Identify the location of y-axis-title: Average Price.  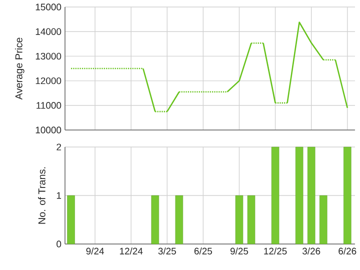
(19, 69).